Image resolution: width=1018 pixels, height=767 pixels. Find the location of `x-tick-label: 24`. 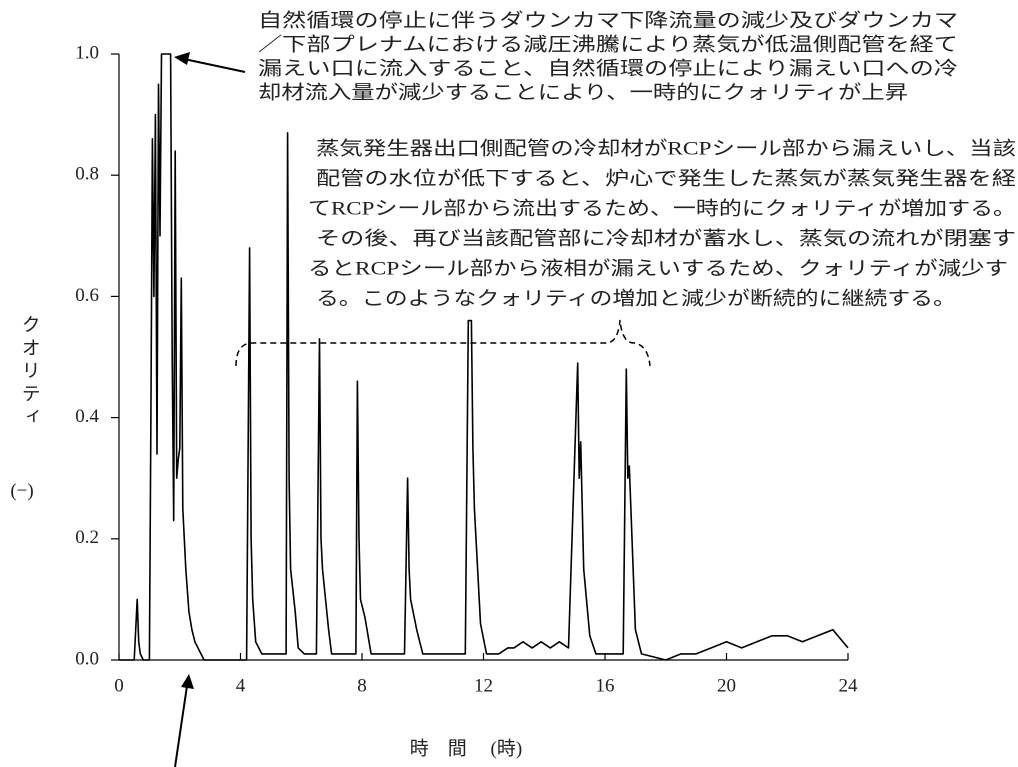

x-tick-label: 24 is located at coordinates (849, 685).